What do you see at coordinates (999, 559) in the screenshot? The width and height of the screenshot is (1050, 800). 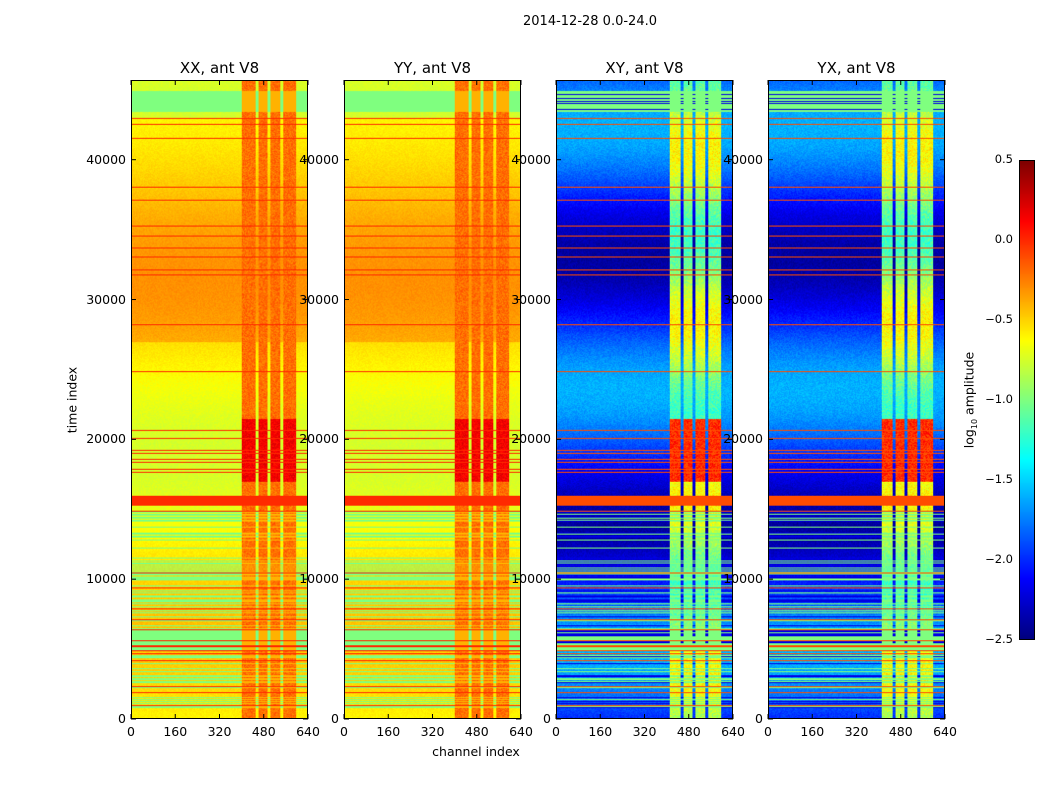 I see `colorbar-tick-label: −2.0` at bounding box center [999, 559].